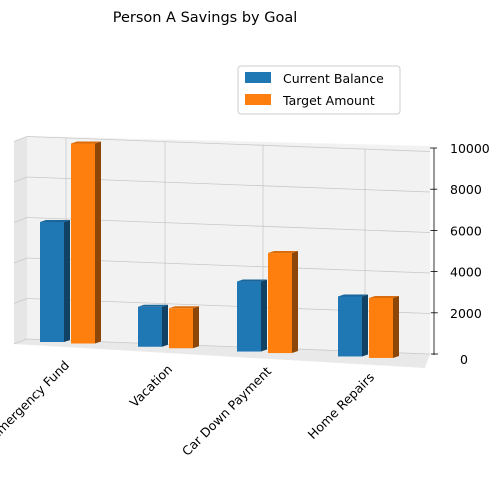 This screenshot has height=489, width=503. Describe the element at coordinates (258, 77) in the screenshot. I see `legend-swatch-current-balance` at that location.